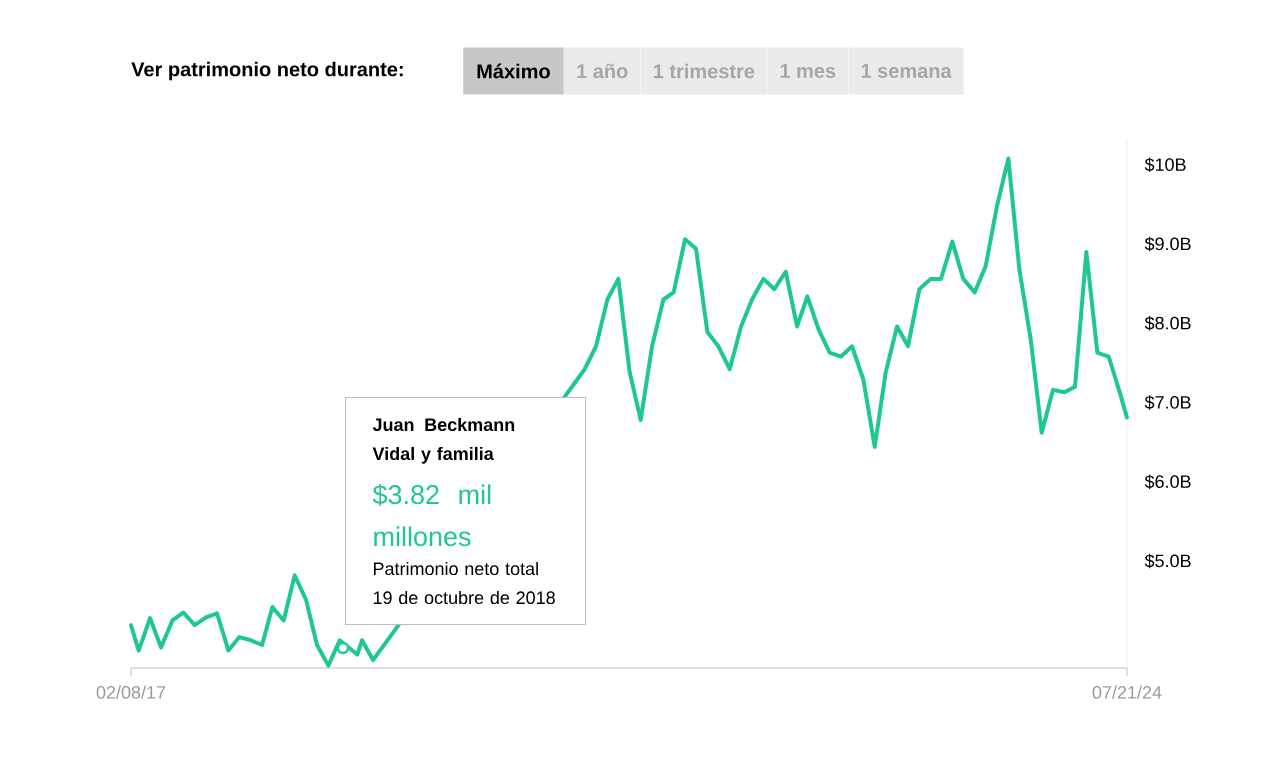  I want to click on text: 1 trimestre, so click(704, 71).